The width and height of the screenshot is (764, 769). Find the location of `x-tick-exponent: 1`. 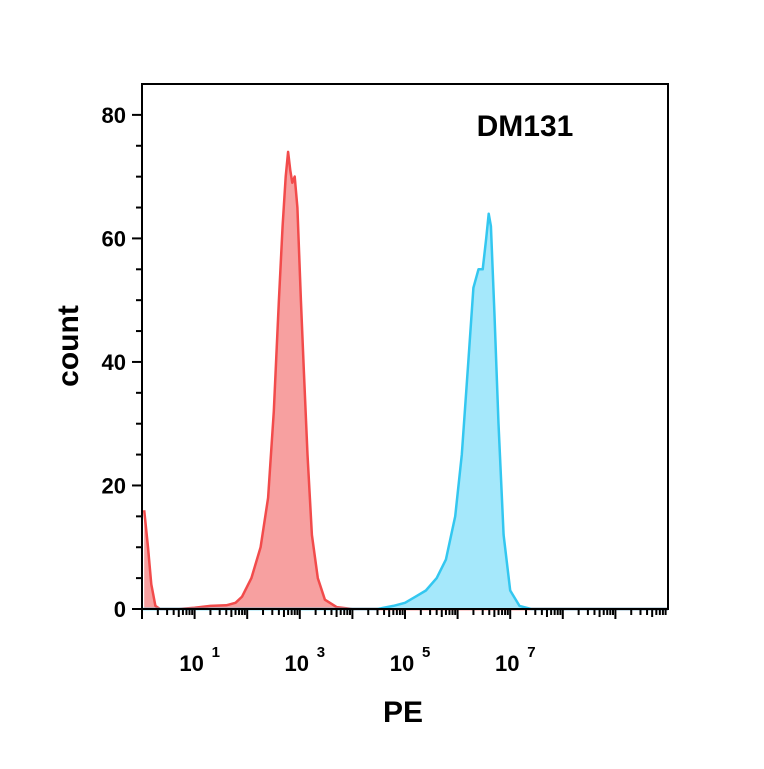

x-tick-exponent: 1 is located at coordinates (216, 652).